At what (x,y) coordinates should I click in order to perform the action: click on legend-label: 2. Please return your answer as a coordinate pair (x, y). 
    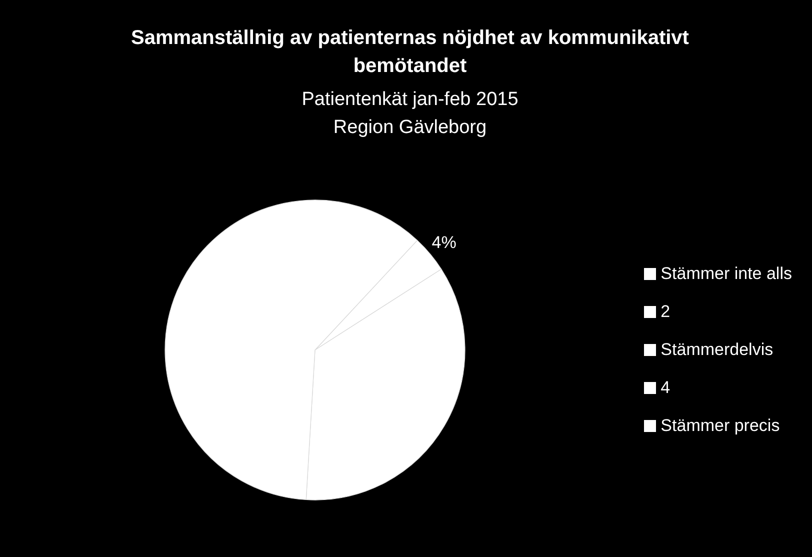
    Looking at the image, I should click on (665, 312).